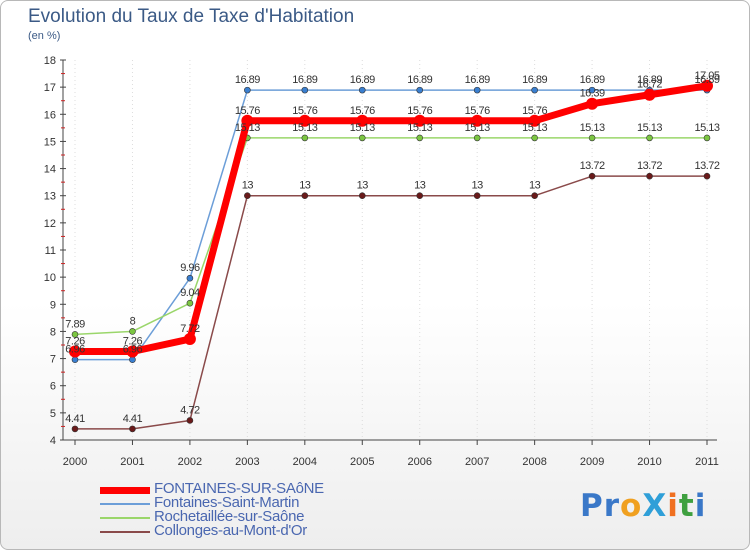 The image size is (750, 550). I want to click on legend-label: Rochetaillée-sur-Saône, so click(229, 516).